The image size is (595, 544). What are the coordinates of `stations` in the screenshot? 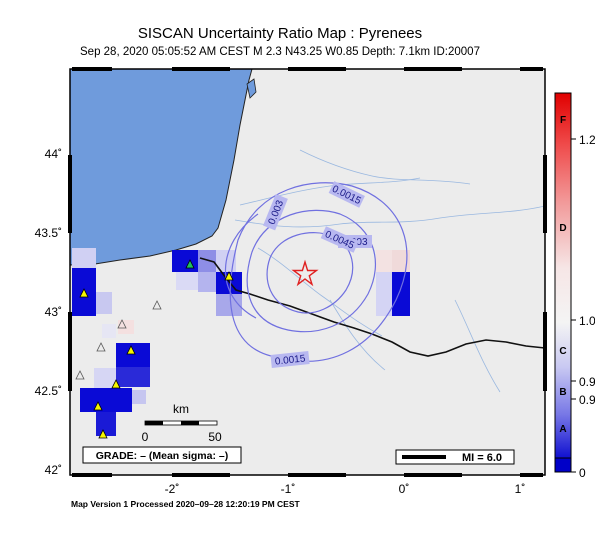 It's located at (154, 349).